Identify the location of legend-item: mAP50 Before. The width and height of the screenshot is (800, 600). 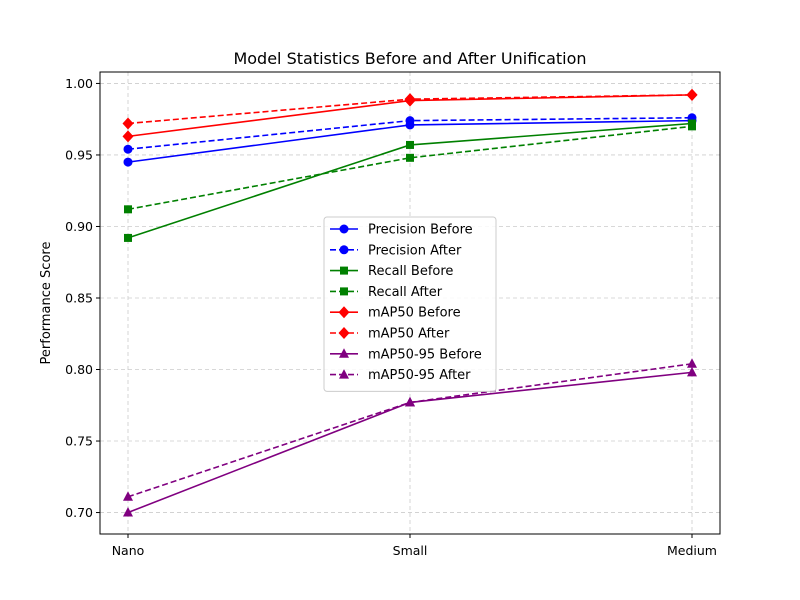
(395, 313).